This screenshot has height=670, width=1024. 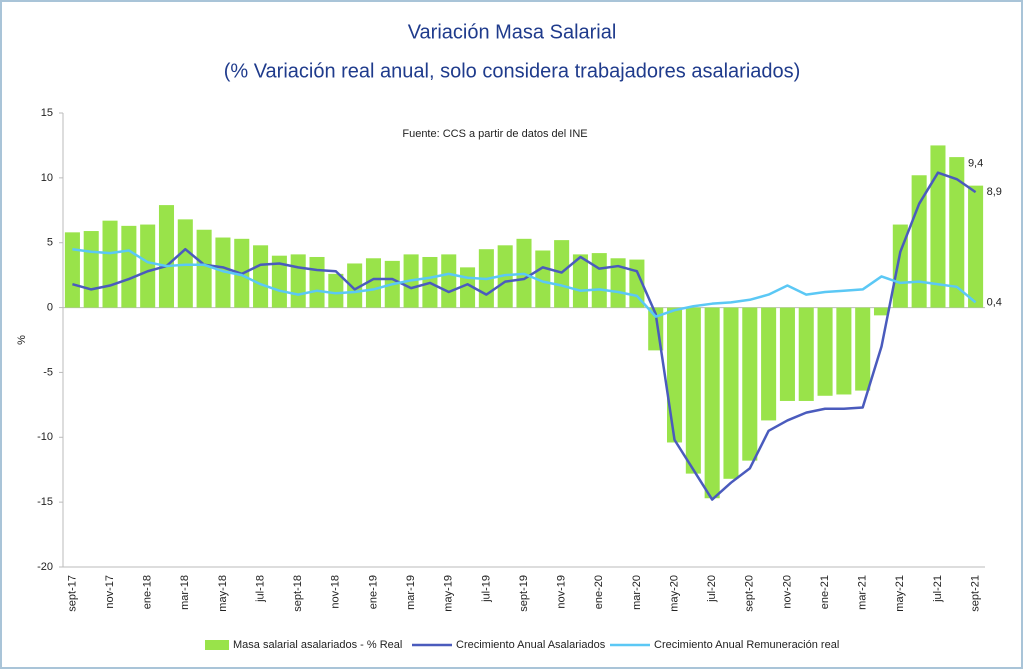 I want to click on x-tick-label: sept-20, so click(x=750, y=593).